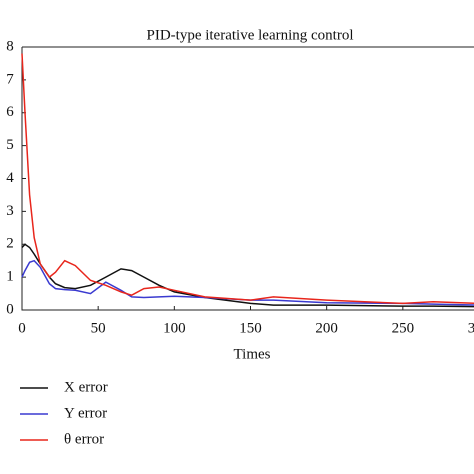 The image size is (474, 474). What do you see at coordinates (10, 145) in the screenshot?
I see `y-tick-label: 5` at bounding box center [10, 145].